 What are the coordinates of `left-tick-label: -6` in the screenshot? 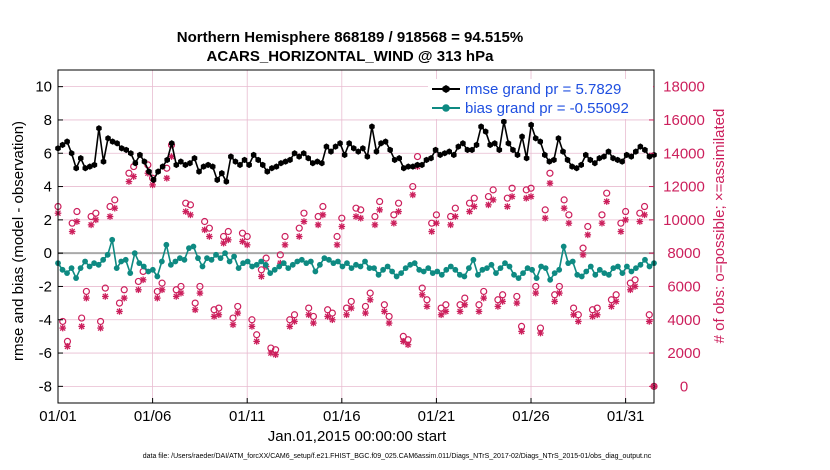 It's located at (45, 353).